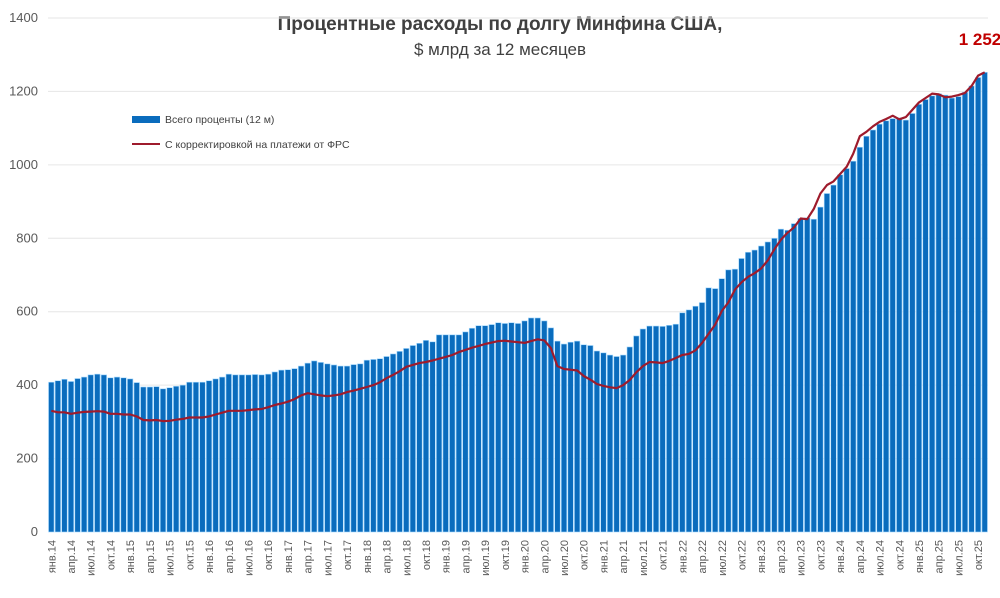  What do you see at coordinates (979, 555) in the screenshot?
I see `x-tick-label: окт.25` at bounding box center [979, 555].